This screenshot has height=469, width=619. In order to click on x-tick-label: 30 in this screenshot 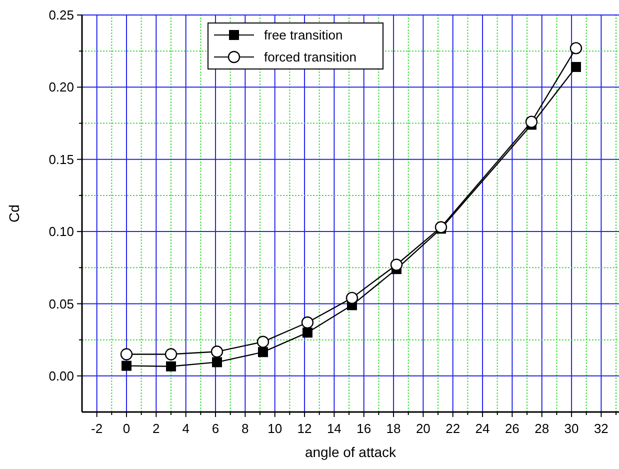, I will do `click(571, 428)`.